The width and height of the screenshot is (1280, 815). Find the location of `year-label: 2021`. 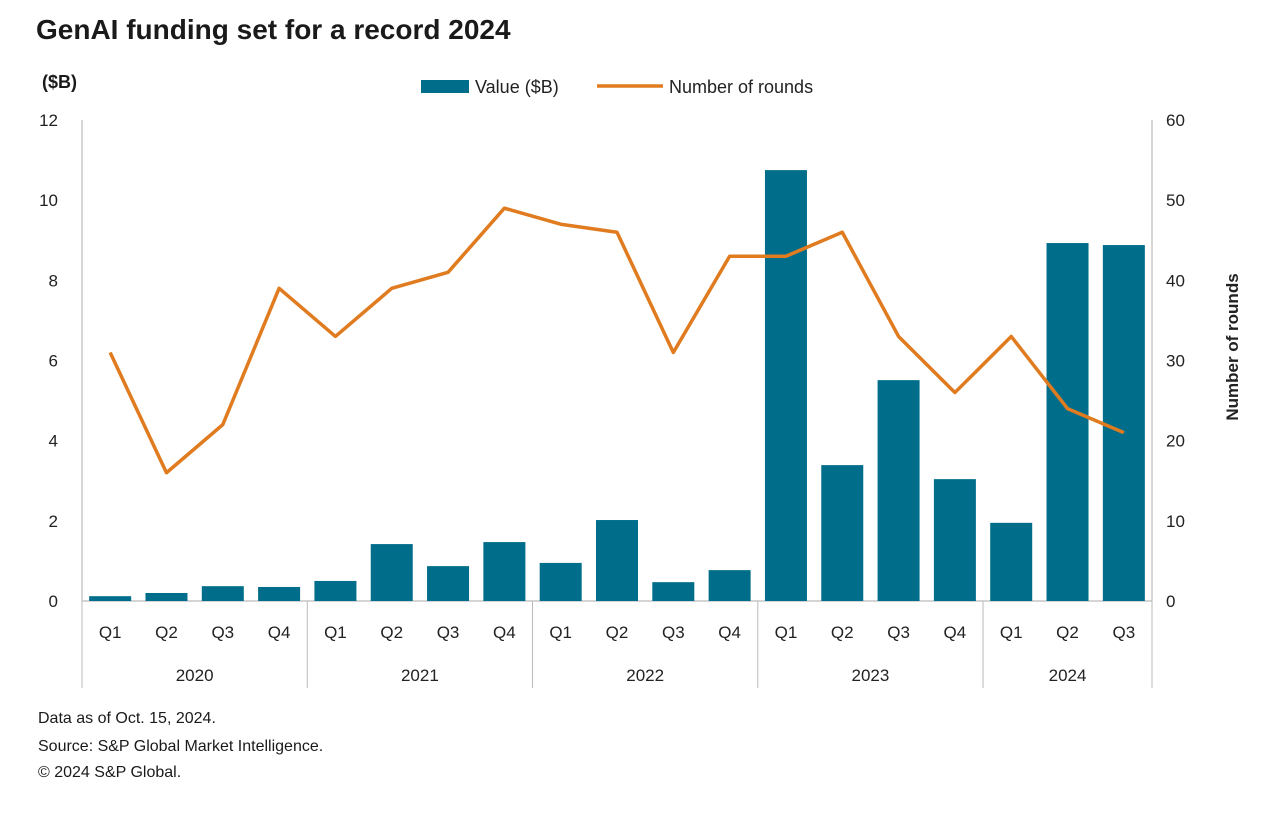

year-label: 2021 is located at coordinates (420, 675).